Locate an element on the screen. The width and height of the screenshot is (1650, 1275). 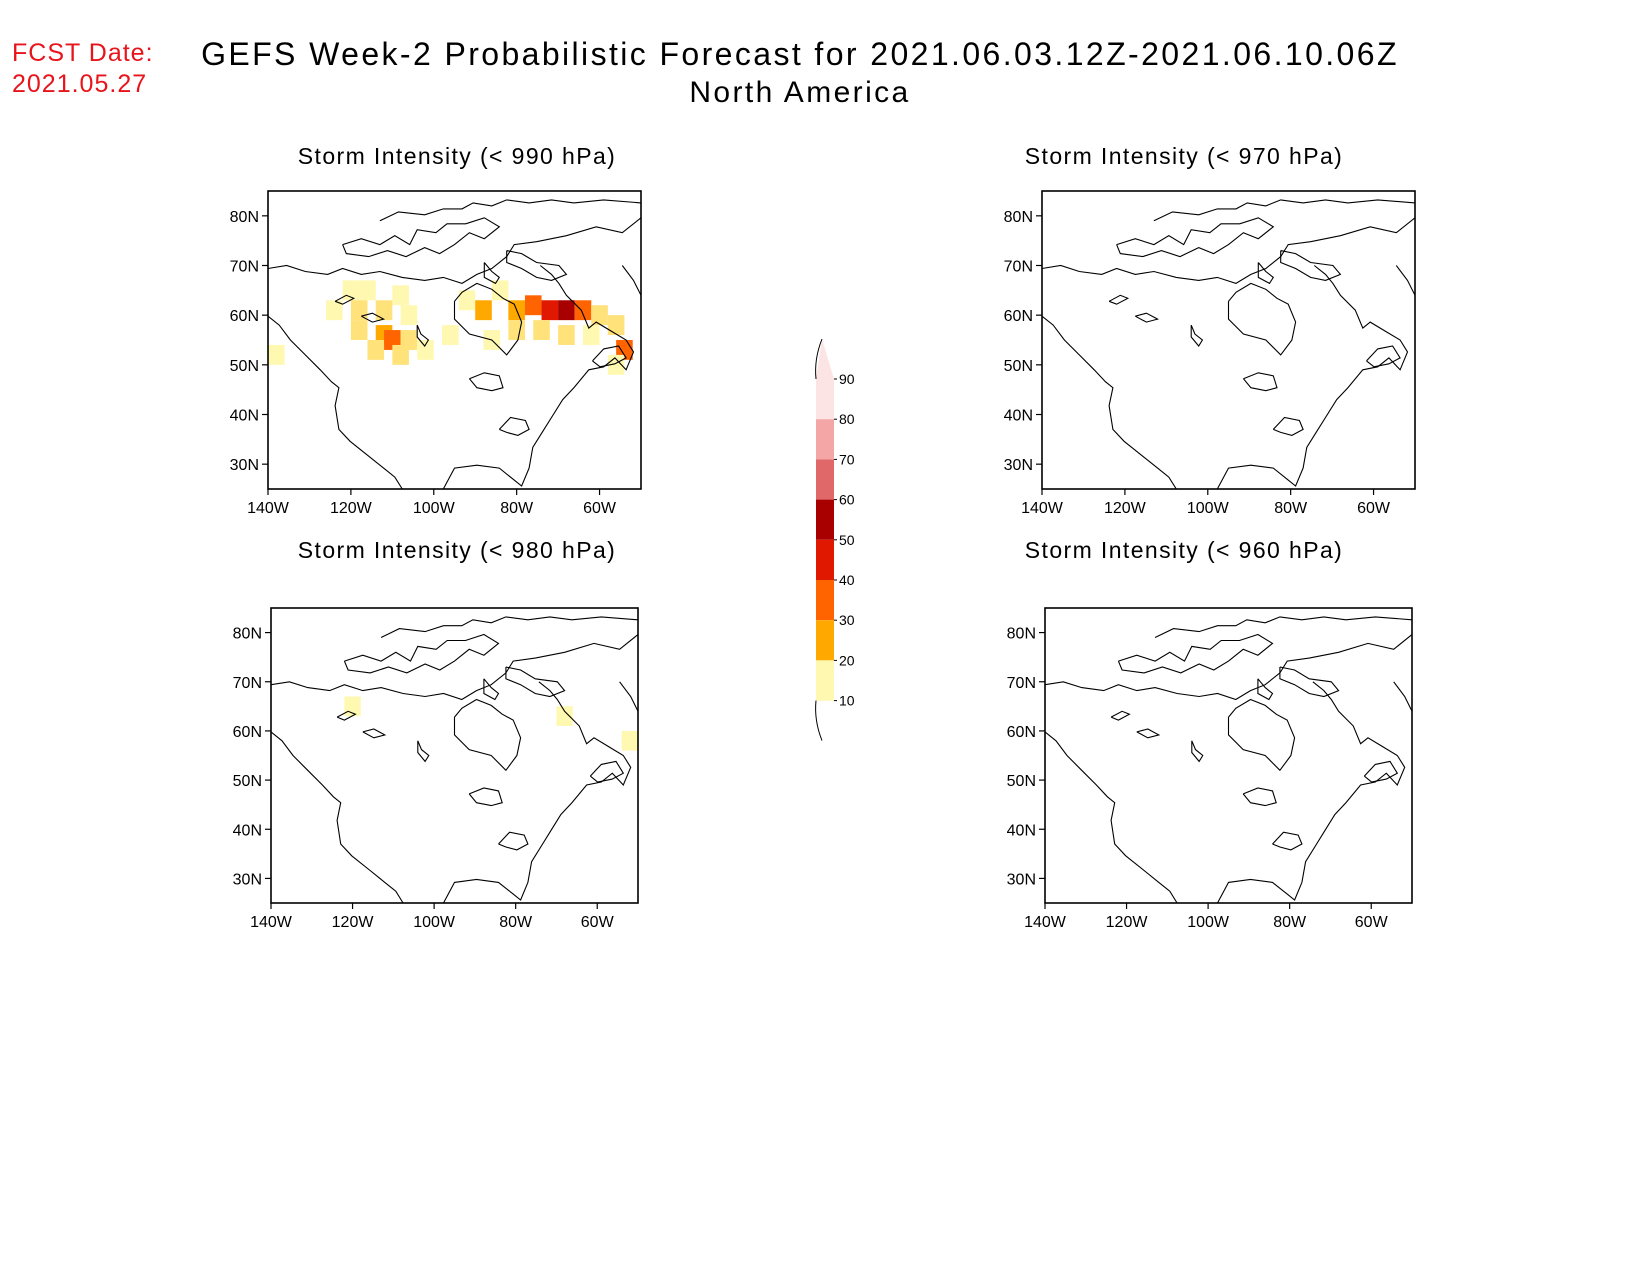
map-panel-4: 80N 70N 60N 50N 40N 30N 140W 120W 100W 80W 60W is located at coordinates (1210, 769).